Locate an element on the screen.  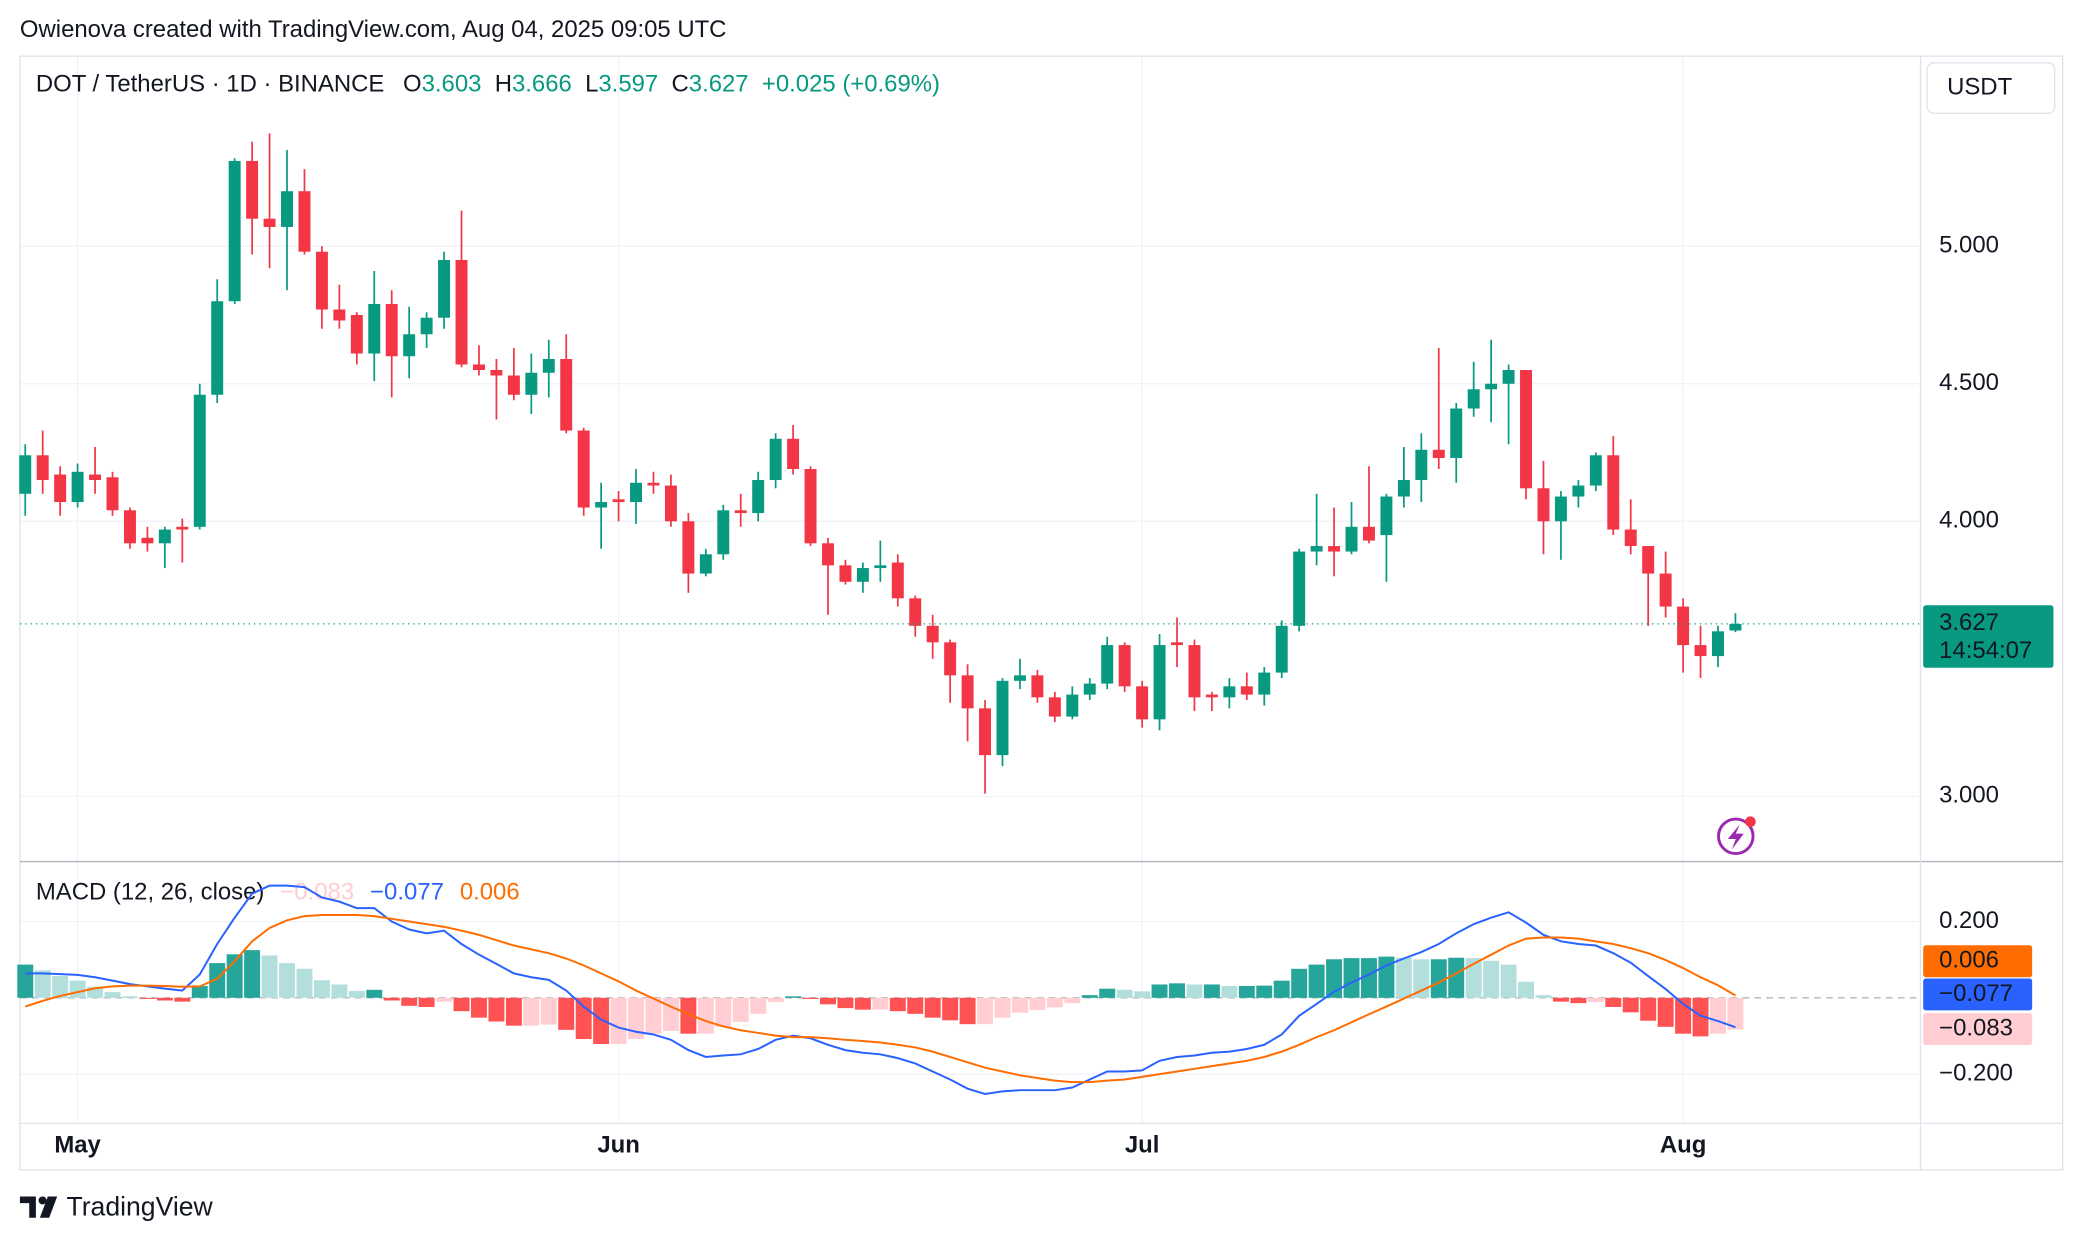
currency: USDT is located at coordinates (1979, 86).